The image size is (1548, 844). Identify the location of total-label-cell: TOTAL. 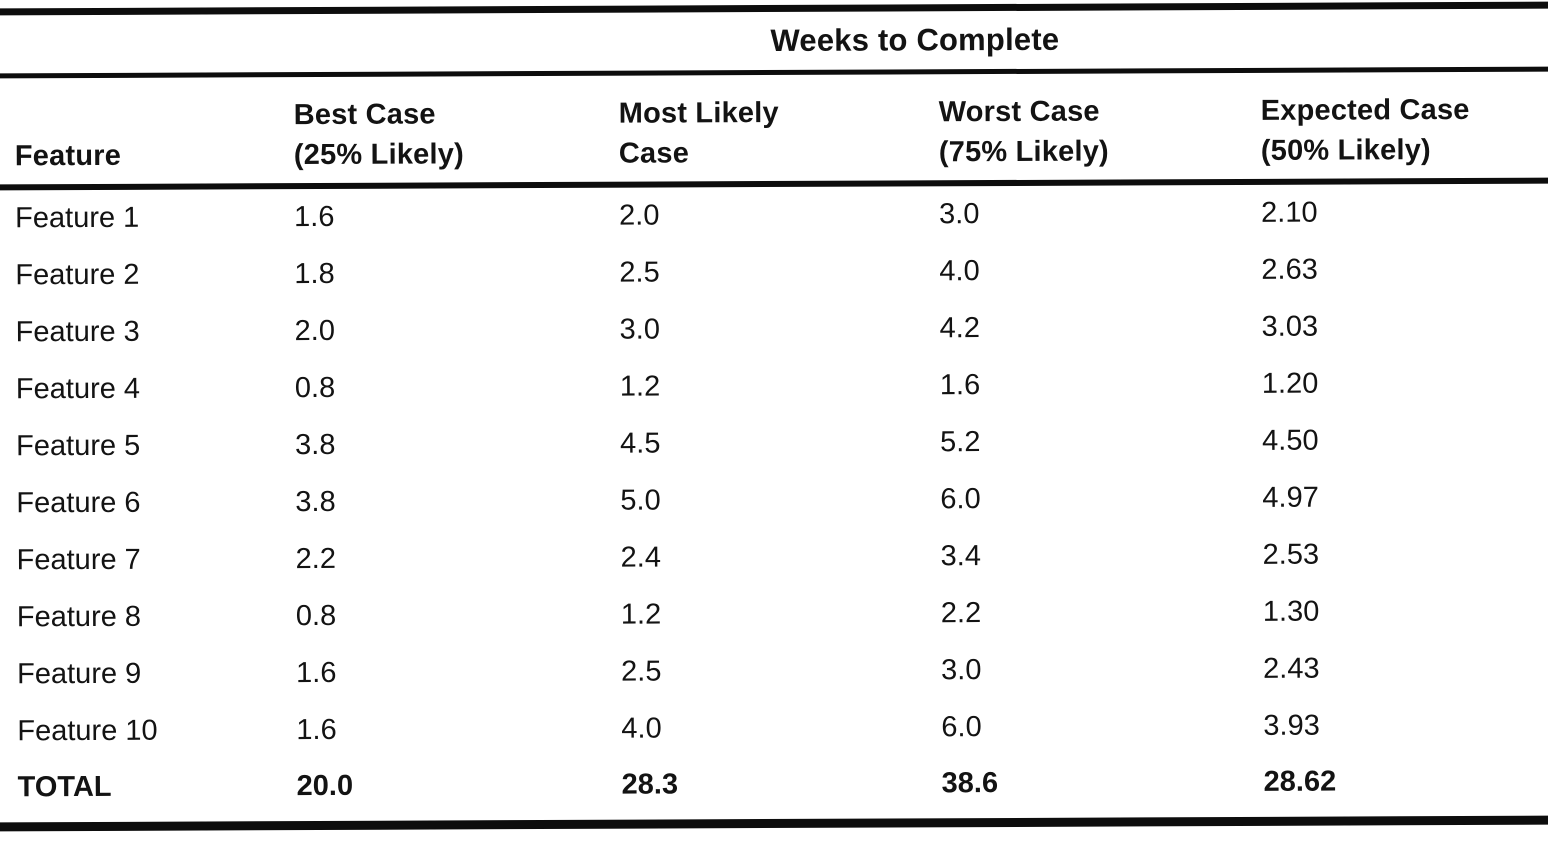
(64, 786).